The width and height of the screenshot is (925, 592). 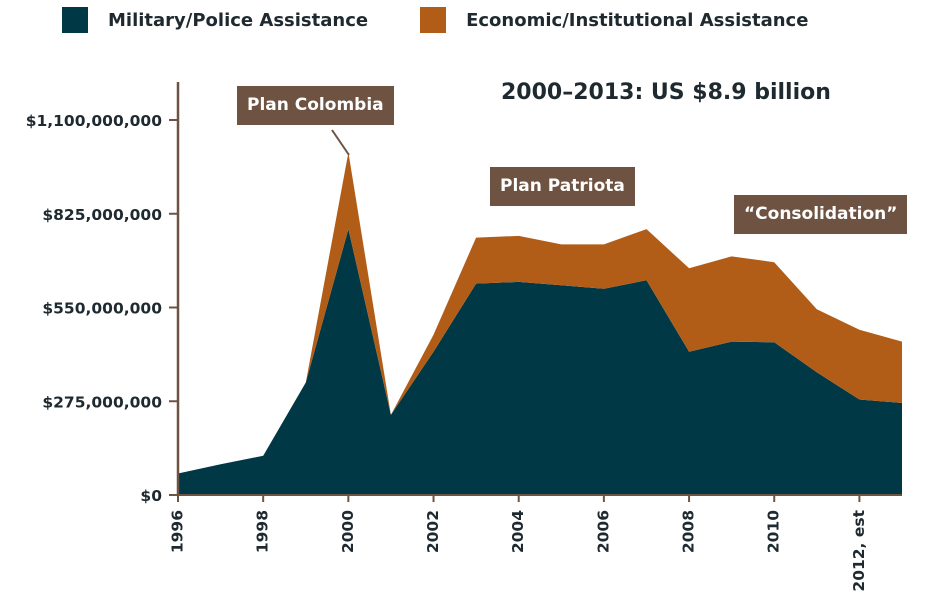 I want to click on legend-swatch-economic, so click(x=433, y=20).